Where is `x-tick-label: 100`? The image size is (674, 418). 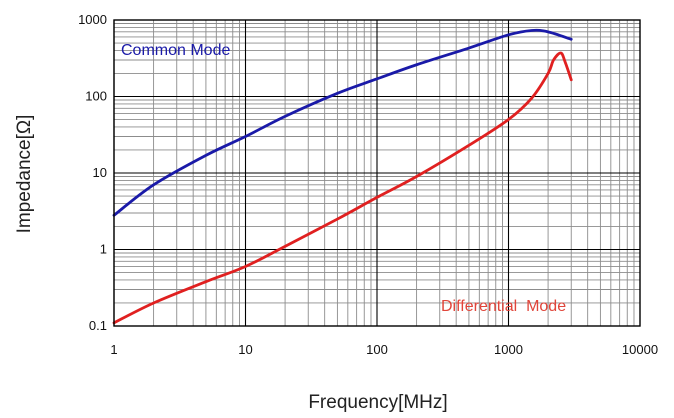
x-tick-label: 100 is located at coordinates (377, 349).